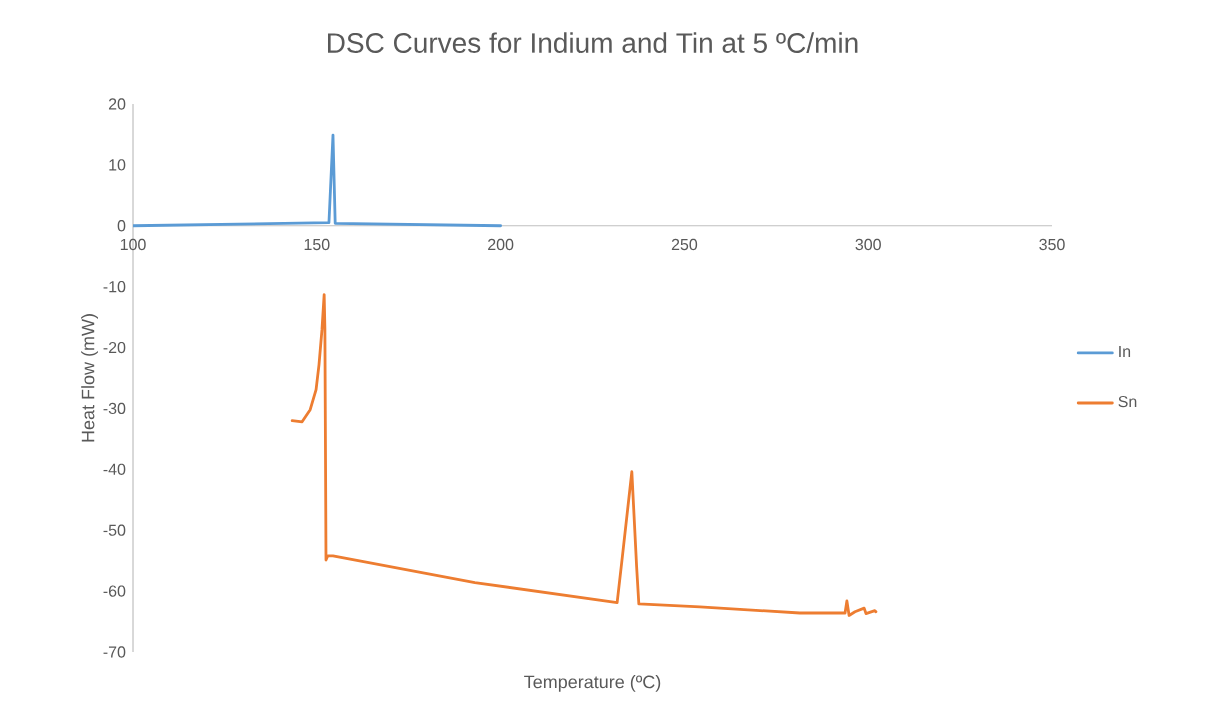 Image resolution: width=1225 pixels, height=721 pixels. I want to click on y-tick-label: -40, so click(114, 469).